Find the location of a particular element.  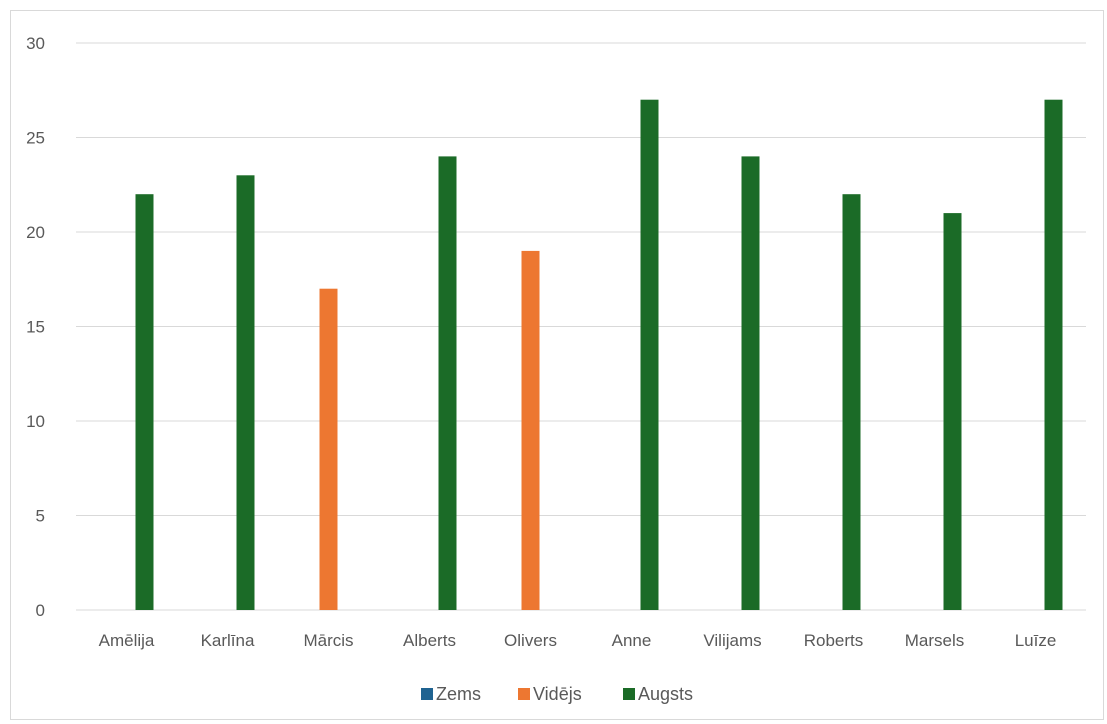

legend-label: Augsts is located at coordinates (665, 694).